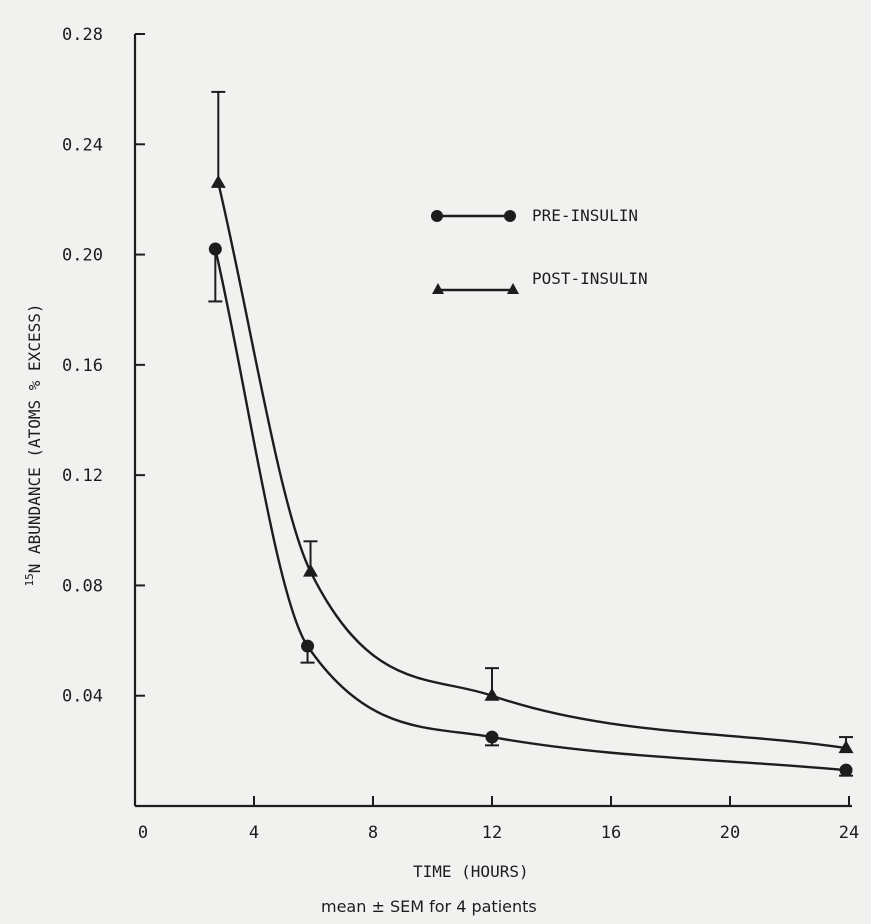  Describe the element at coordinates (590, 278) in the screenshot. I see `legend-label-post-insulin: POST-INSULIN` at that location.